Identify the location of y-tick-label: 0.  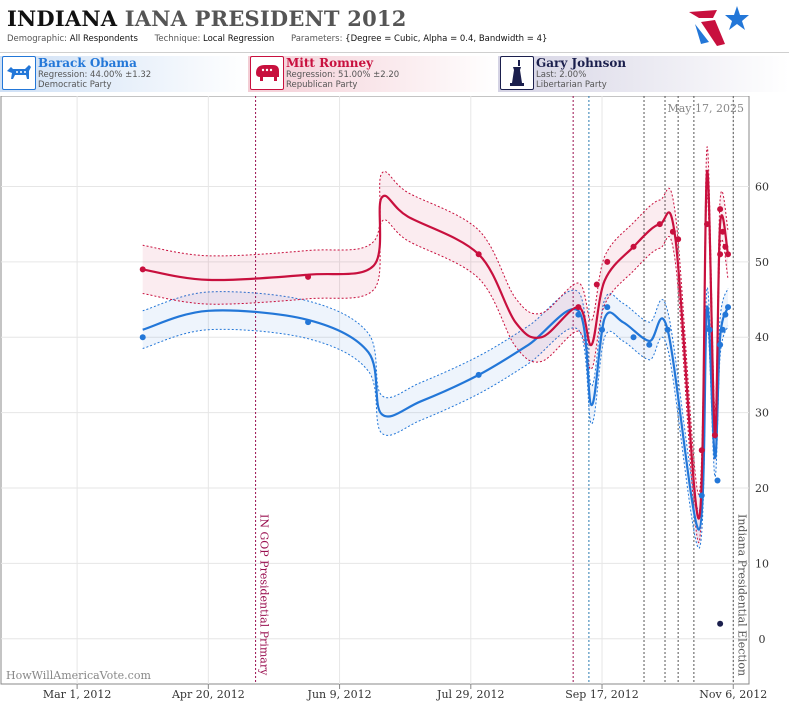
(762, 639).